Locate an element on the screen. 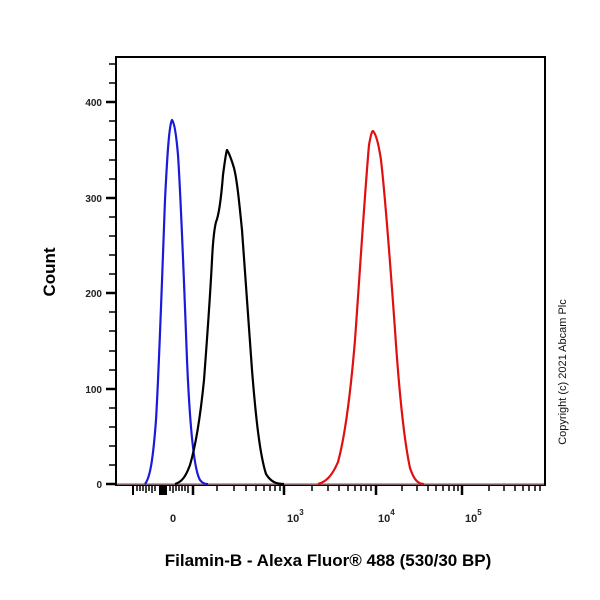  y-tick-200: 200 is located at coordinates (93, 294).